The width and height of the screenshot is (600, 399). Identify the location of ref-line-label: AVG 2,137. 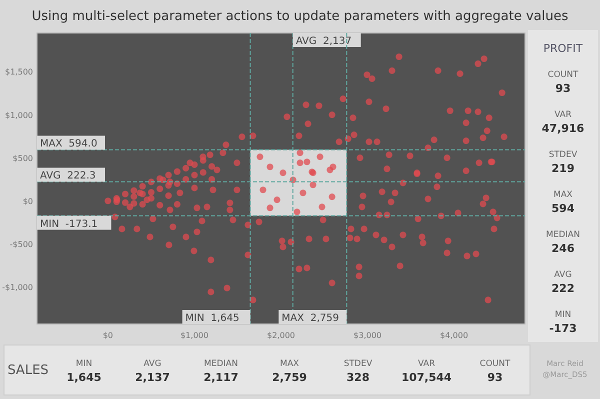
(324, 41).